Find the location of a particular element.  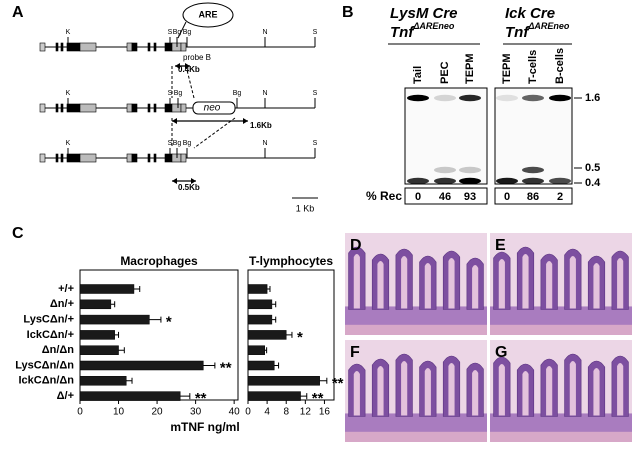

lane-label: Tail is located at coordinates (418, 75).